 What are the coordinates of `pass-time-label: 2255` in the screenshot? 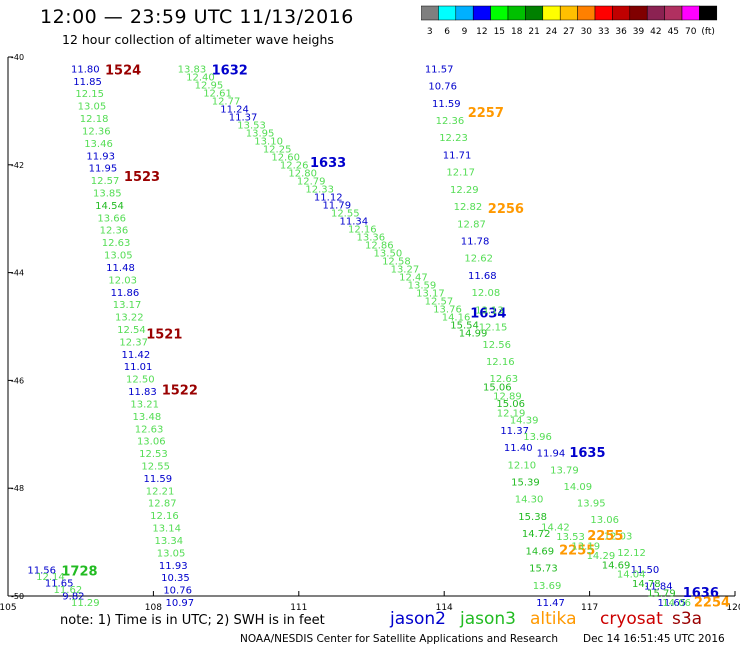 It's located at (577, 551).